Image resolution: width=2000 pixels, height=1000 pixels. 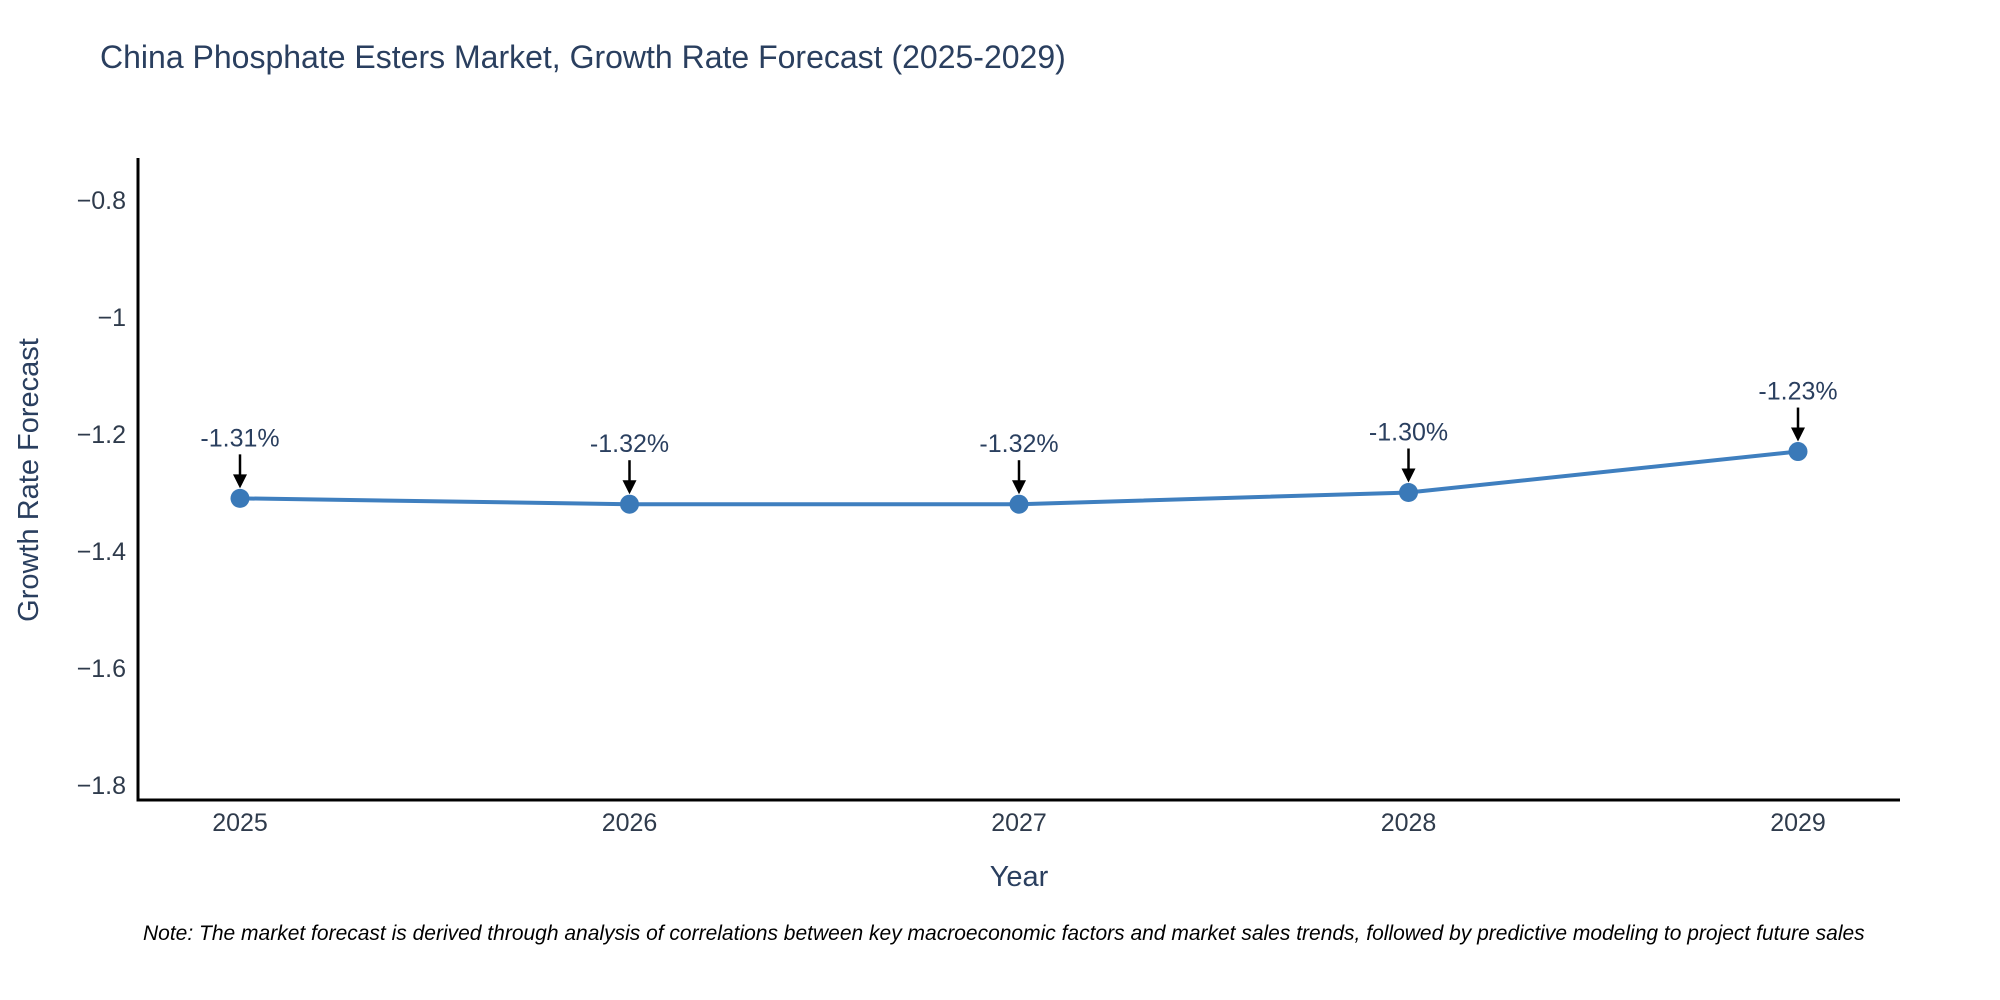 What do you see at coordinates (101, 669) in the screenshot?
I see `y-tick-label: −1.6` at bounding box center [101, 669].